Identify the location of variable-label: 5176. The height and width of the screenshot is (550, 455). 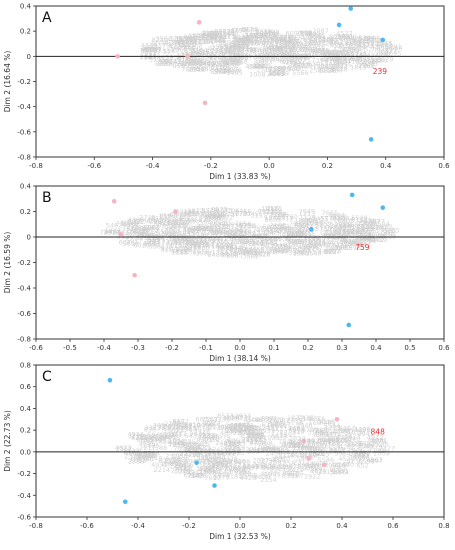
(286, 456).